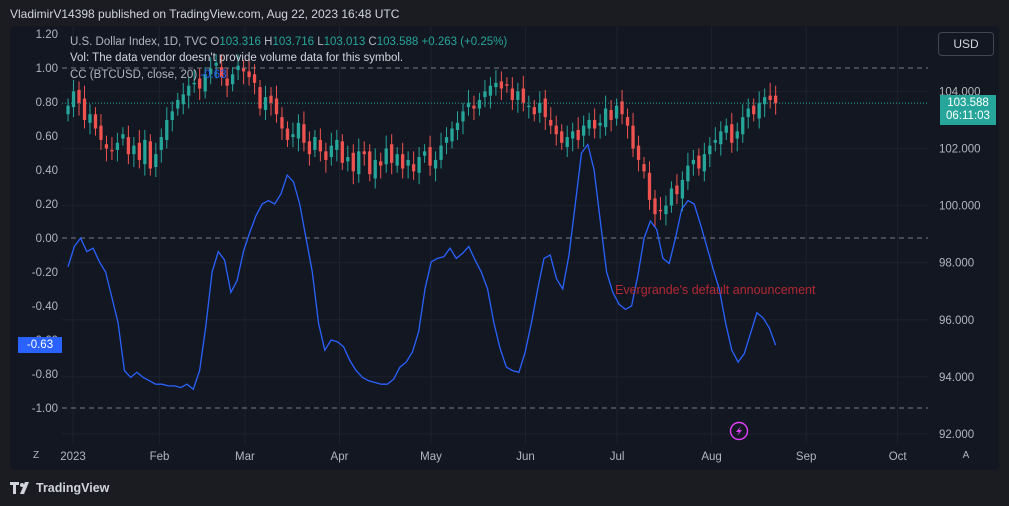  Describe the element at coordinates (59, 488) in the screenshot. I see `tradingview-logo: TradingView` at that location.